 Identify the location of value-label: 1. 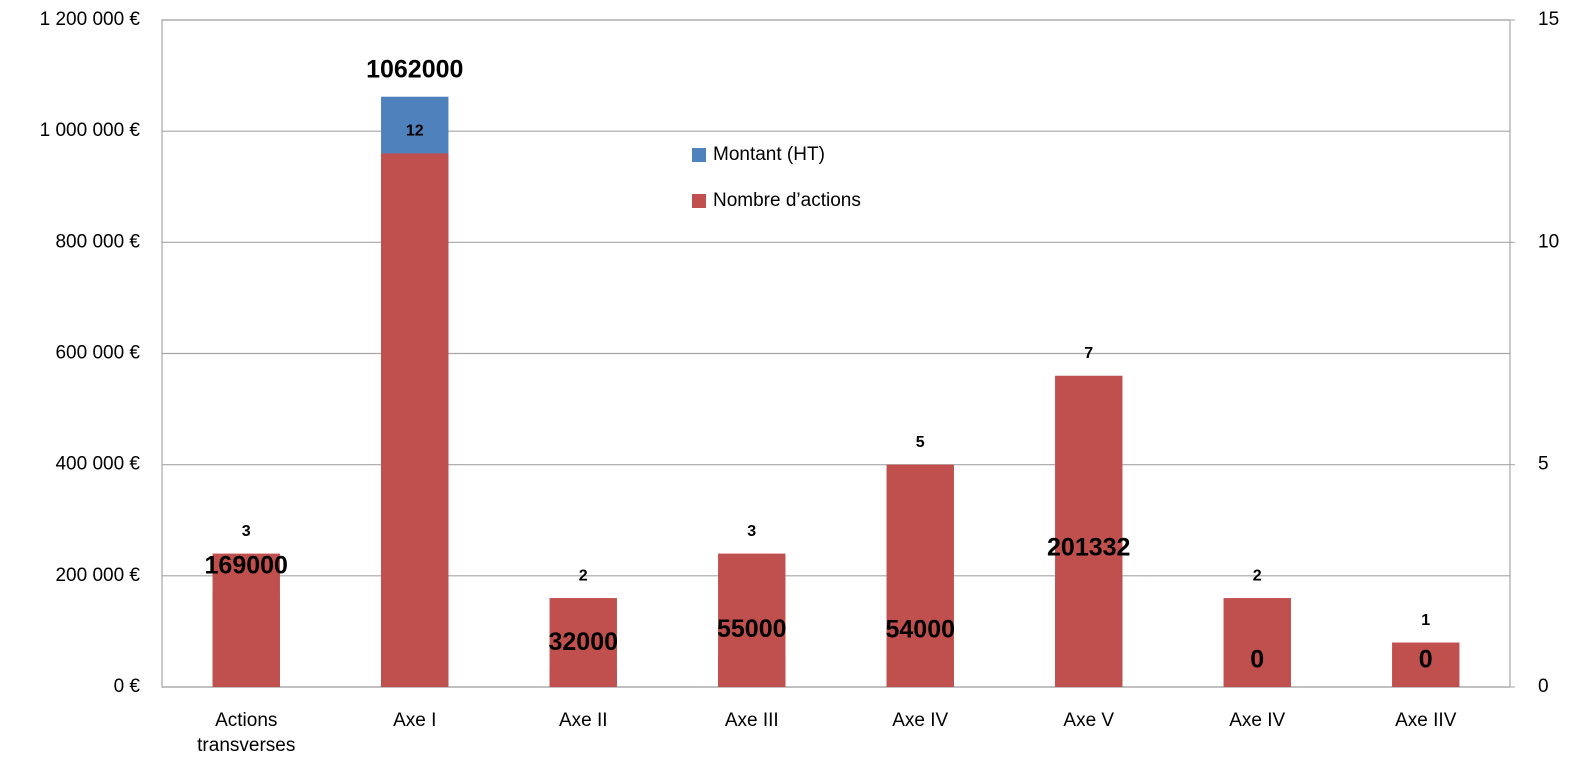
(1425, 620).